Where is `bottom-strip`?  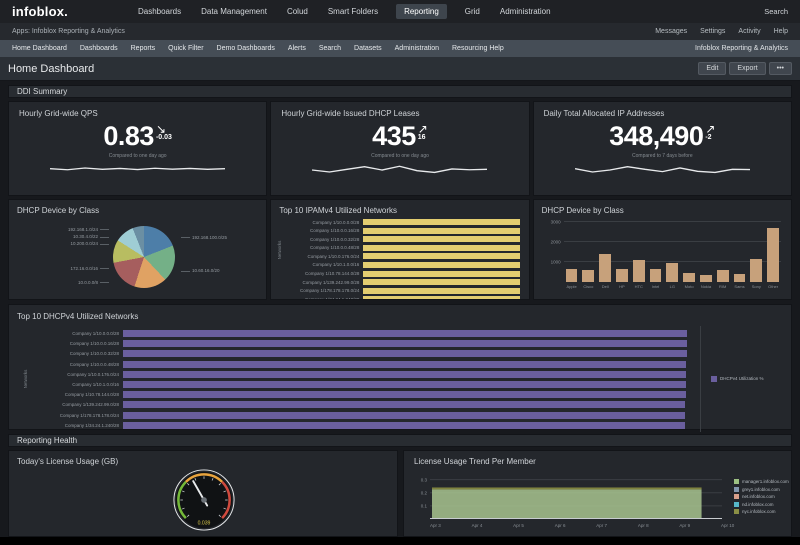 bottom-strip is located at coordinates (400, 541).